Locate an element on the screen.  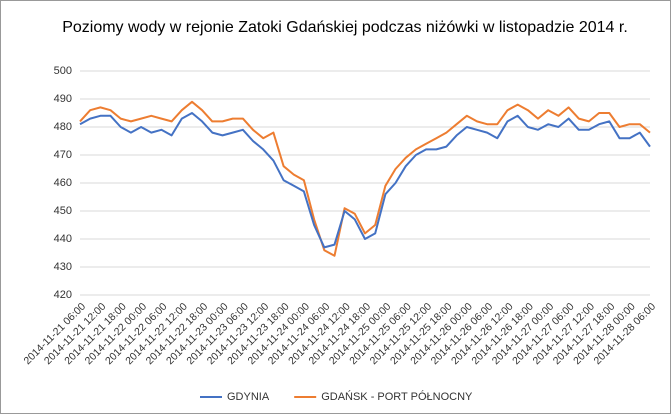
y-tick-label: 460 is located at coordinates (63, 183).